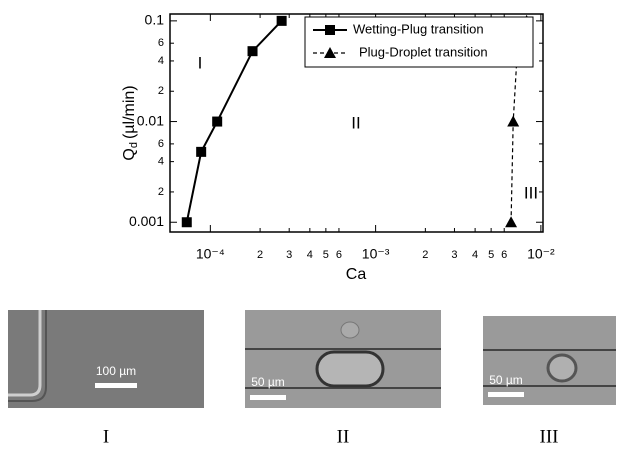 The image size is (626, 458). Describe the element at coordinates (419, 42) in the screenshot. I see `legend-box` at that location.